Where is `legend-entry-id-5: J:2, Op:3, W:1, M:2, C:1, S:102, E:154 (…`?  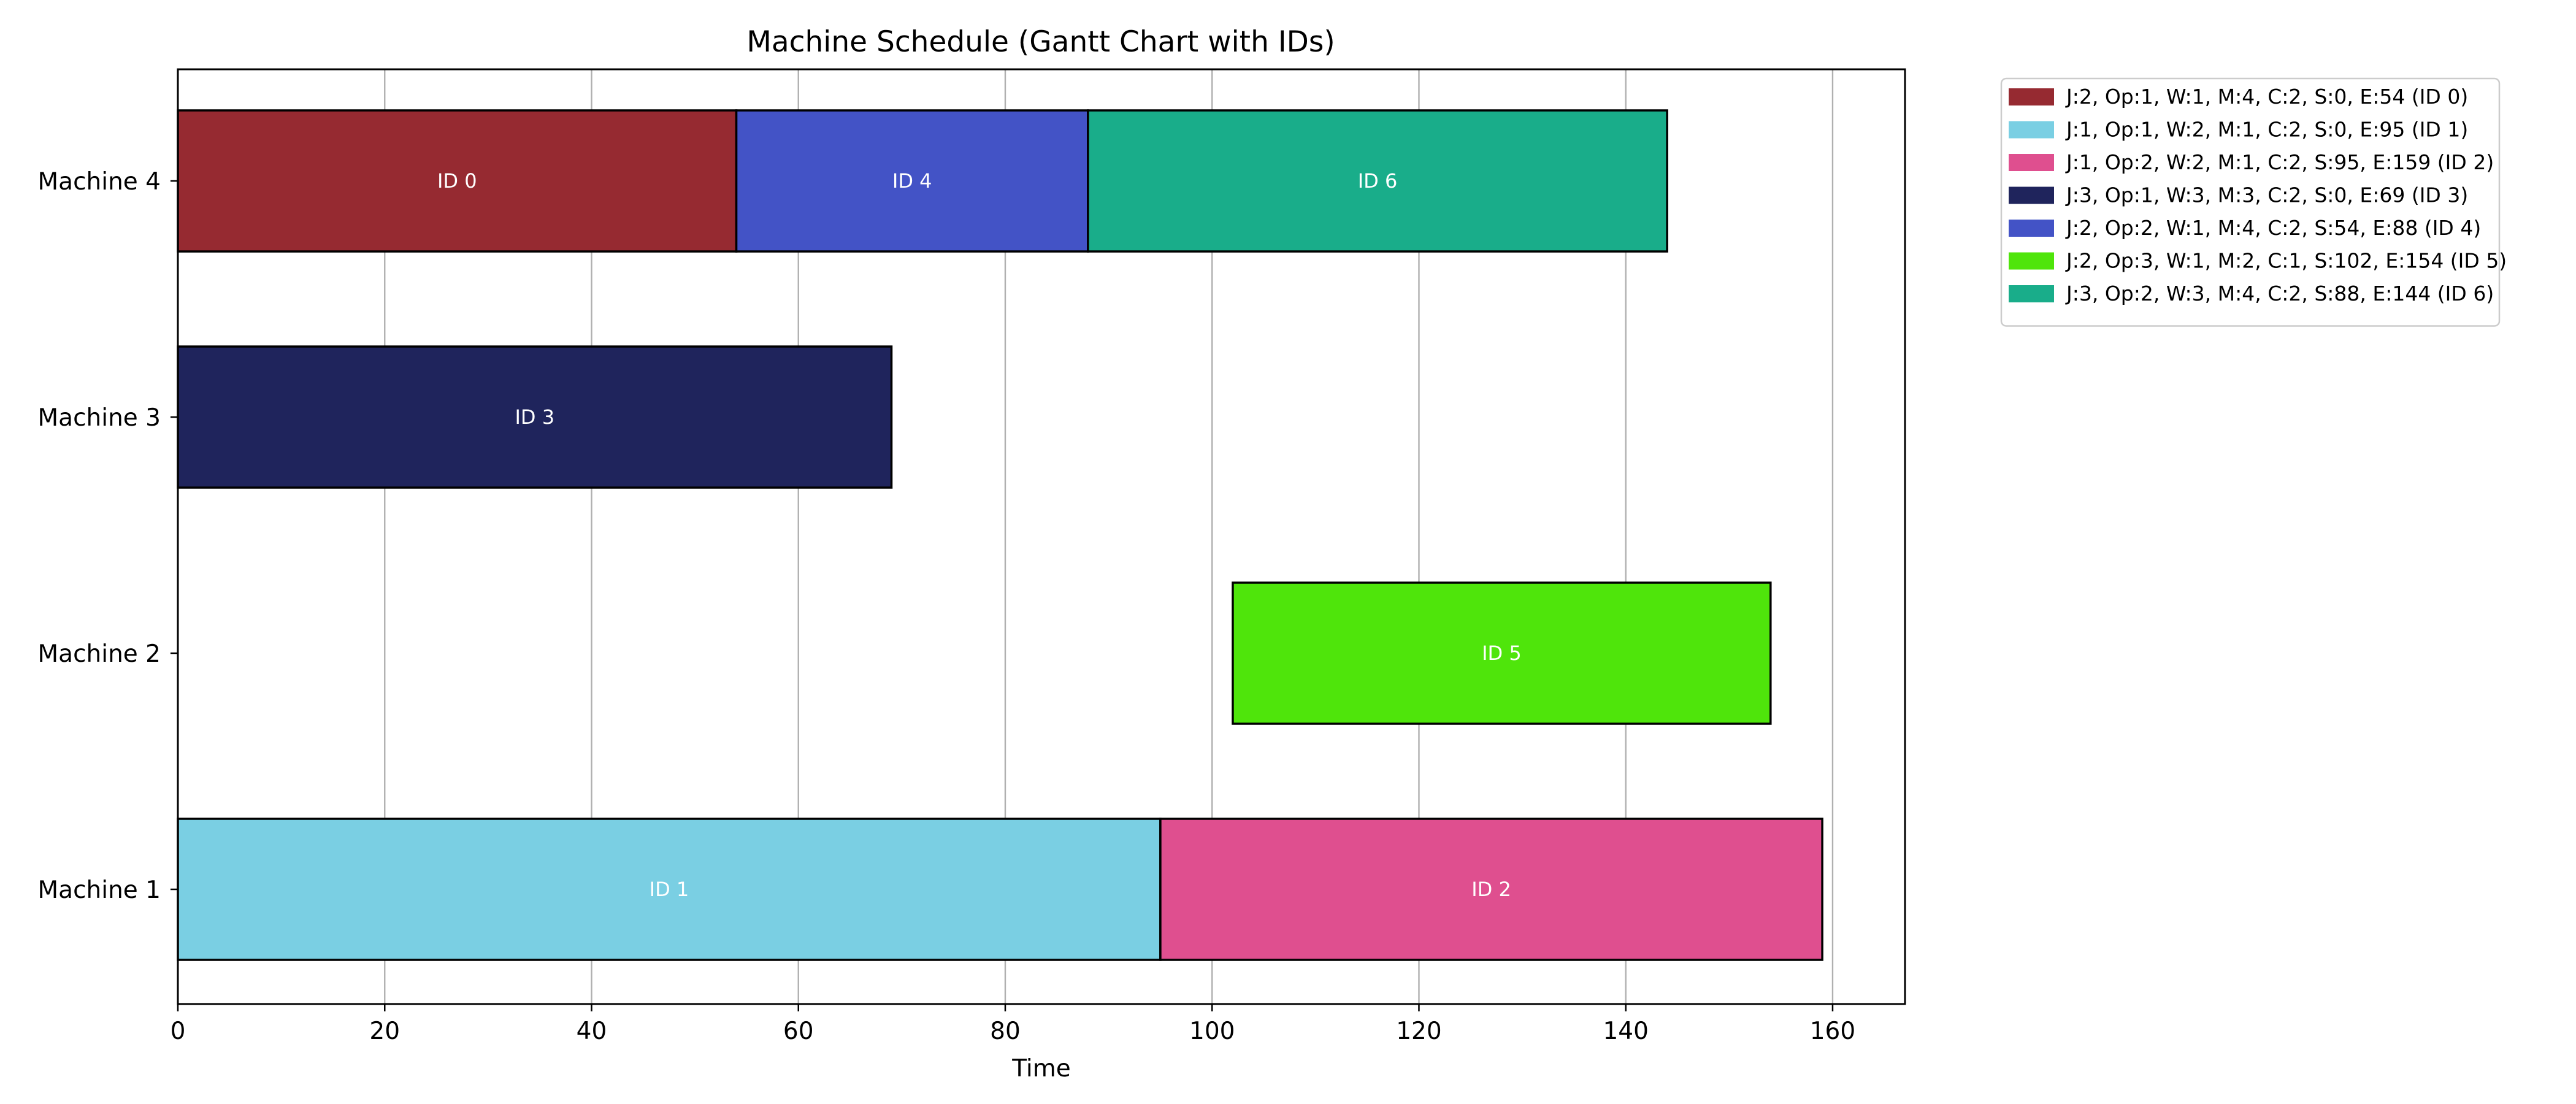 legend-entry-id-5: J:2, Op:3, W:1, M:2, C:1, S:102, E:154 (… is located at coordinates (2286, 261).